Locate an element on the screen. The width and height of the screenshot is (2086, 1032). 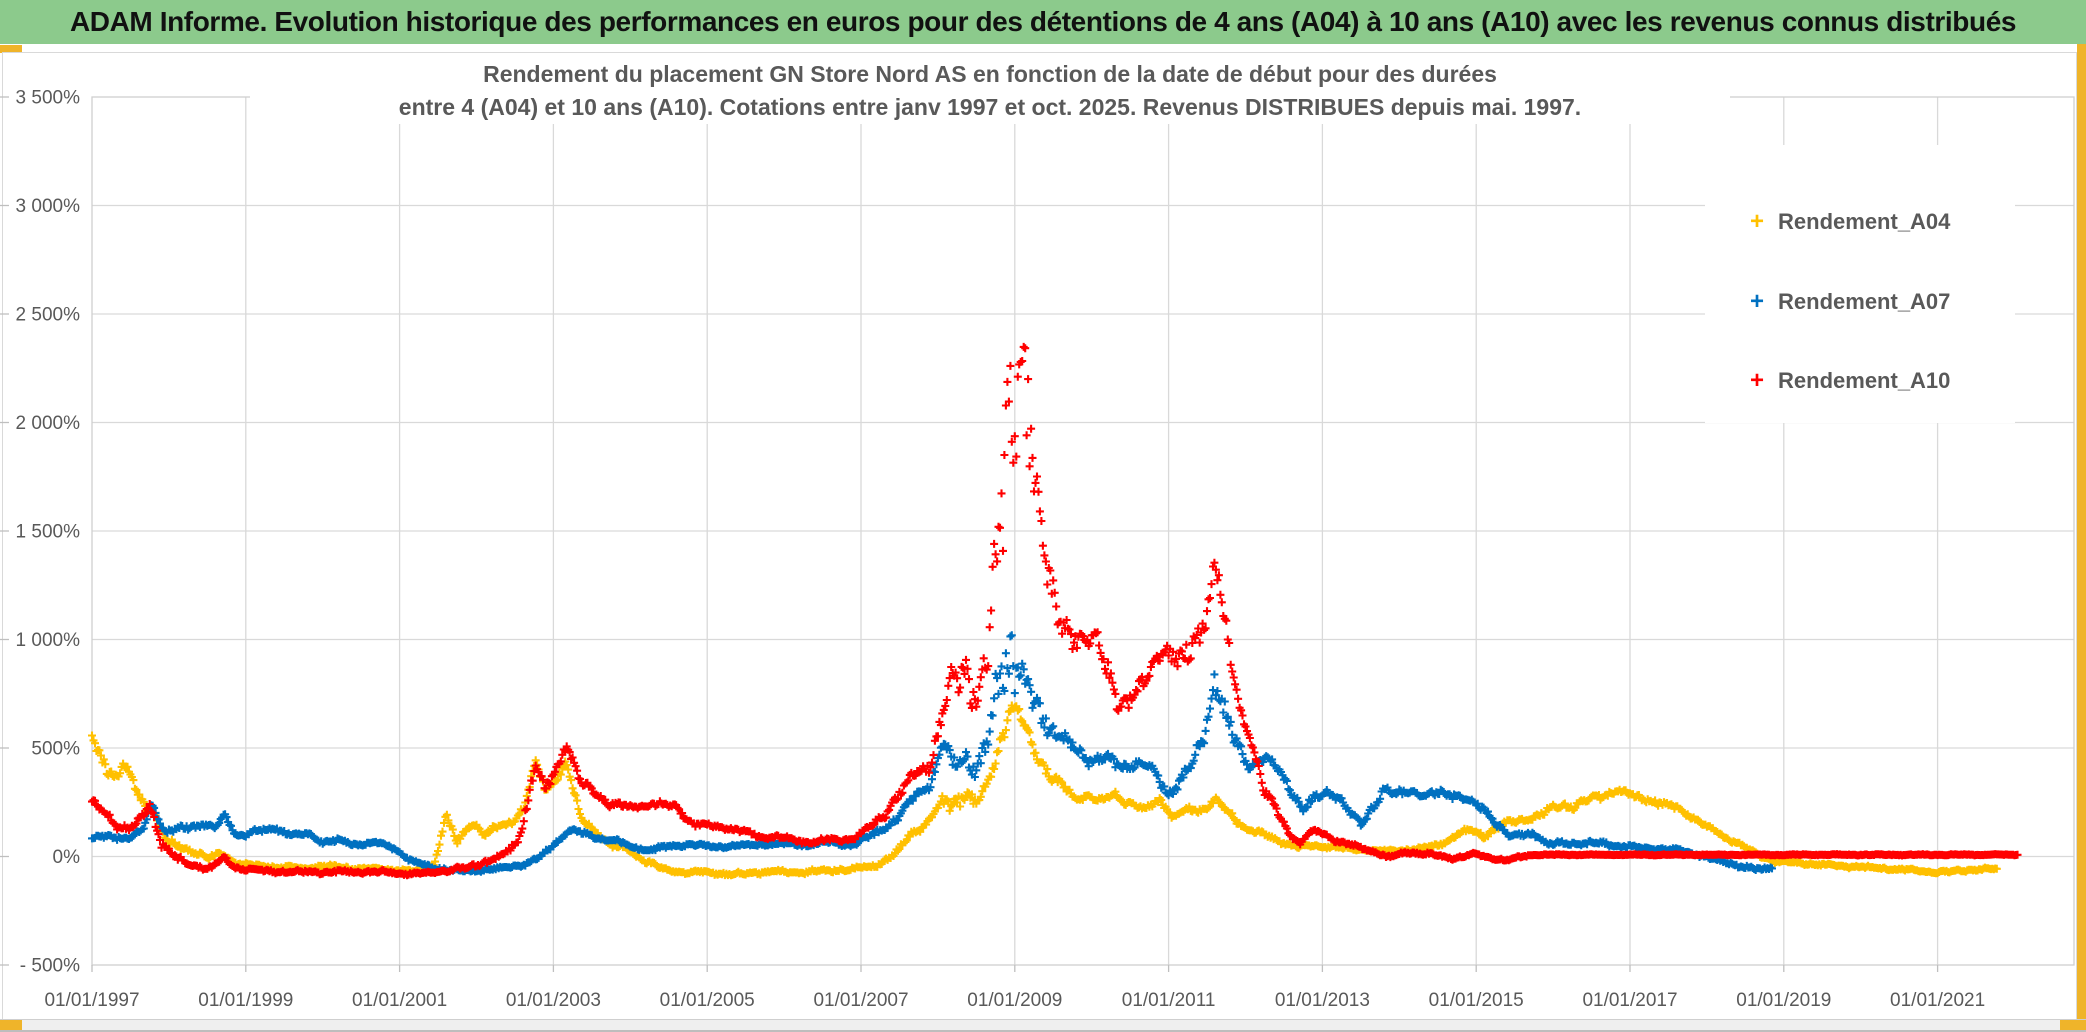
y-tick-label: - 500% is located at coordinates (50, 966).